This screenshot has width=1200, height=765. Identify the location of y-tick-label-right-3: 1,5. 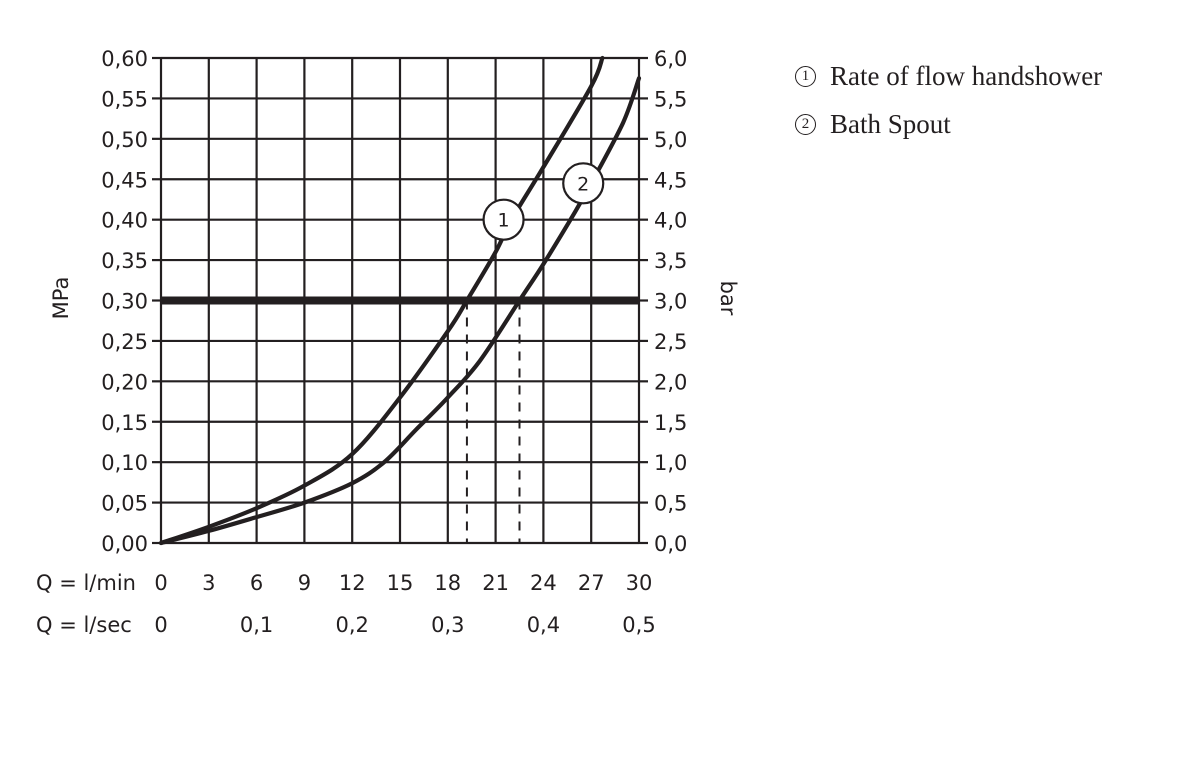
(670, 423).